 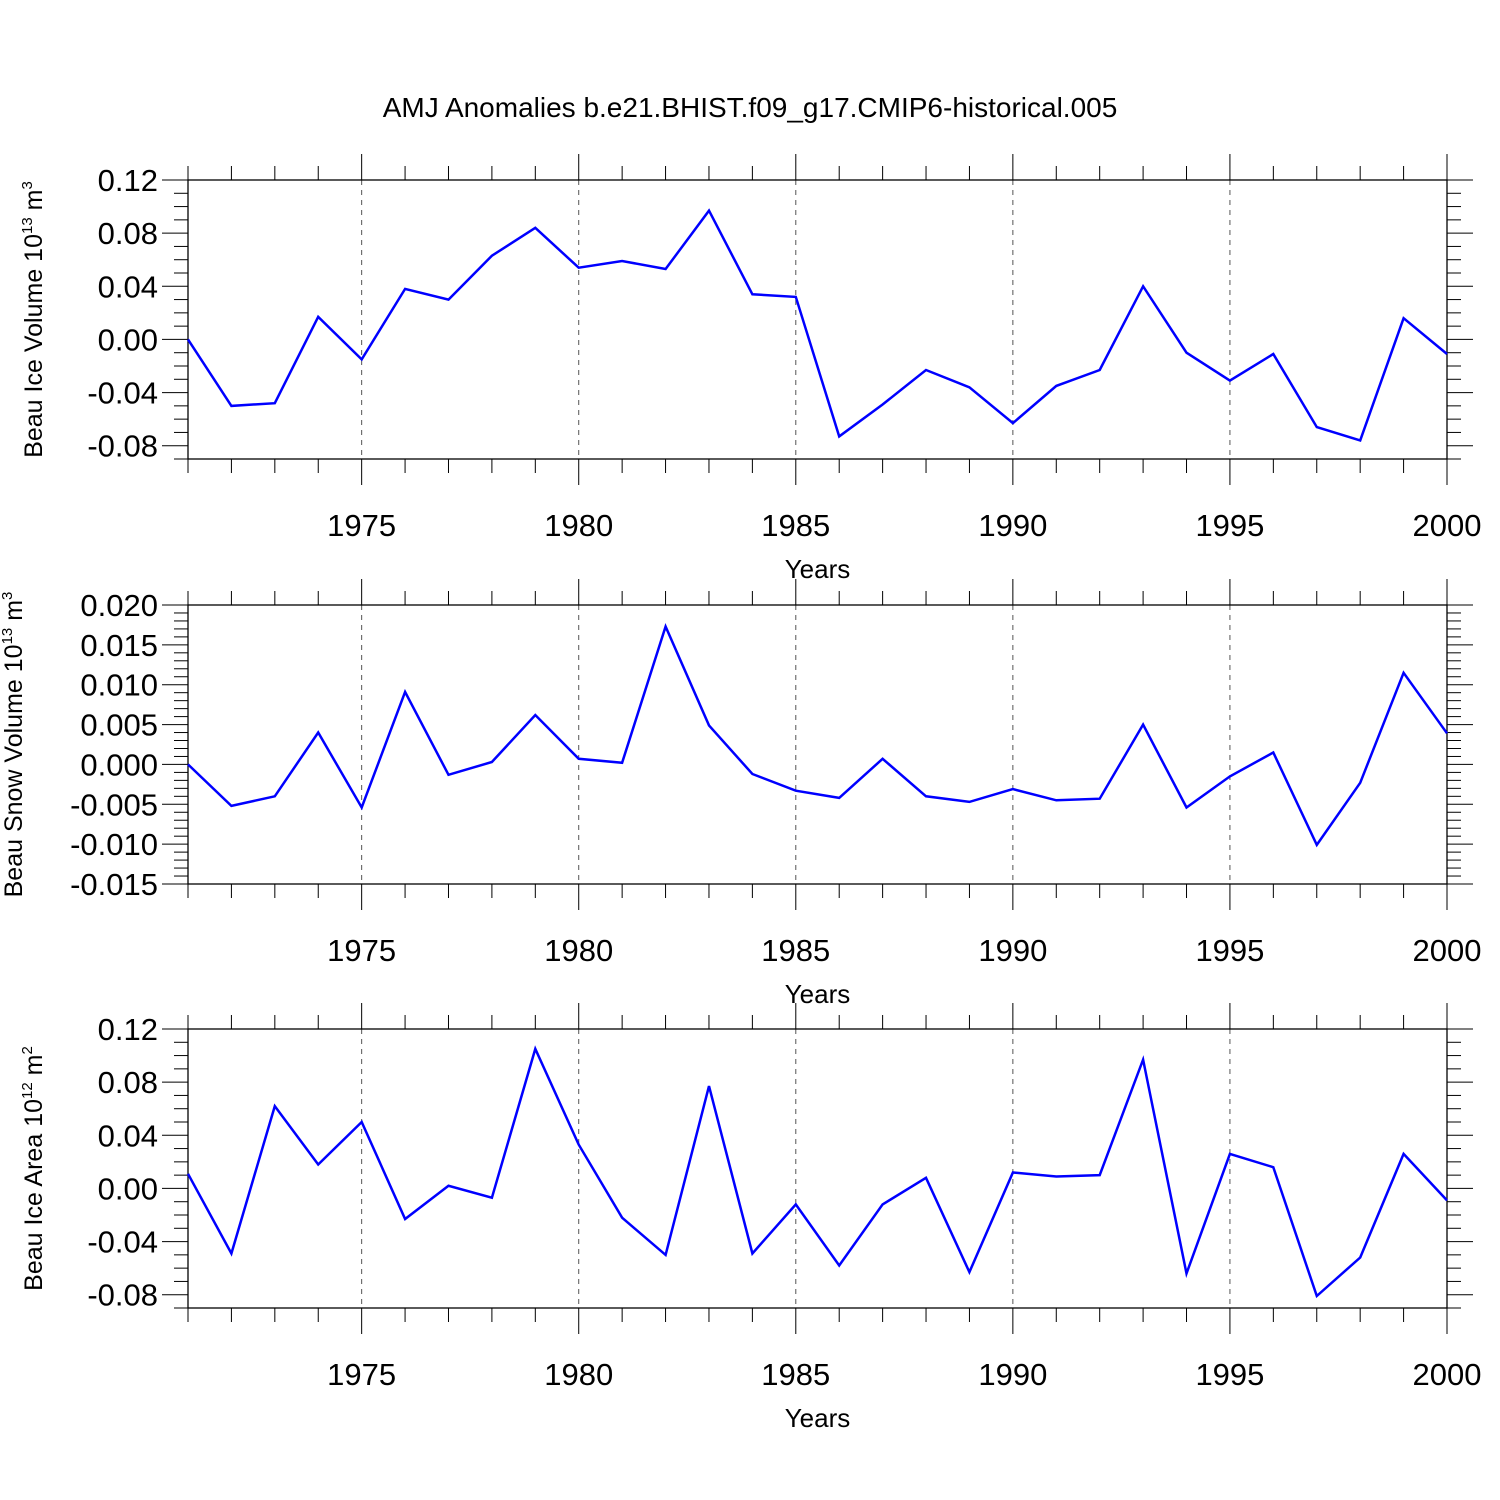 What do you see at coordinates (114, 804) in the screenshot?
I see `y-tick-label: -0.005` at bounding box center [114, 804].